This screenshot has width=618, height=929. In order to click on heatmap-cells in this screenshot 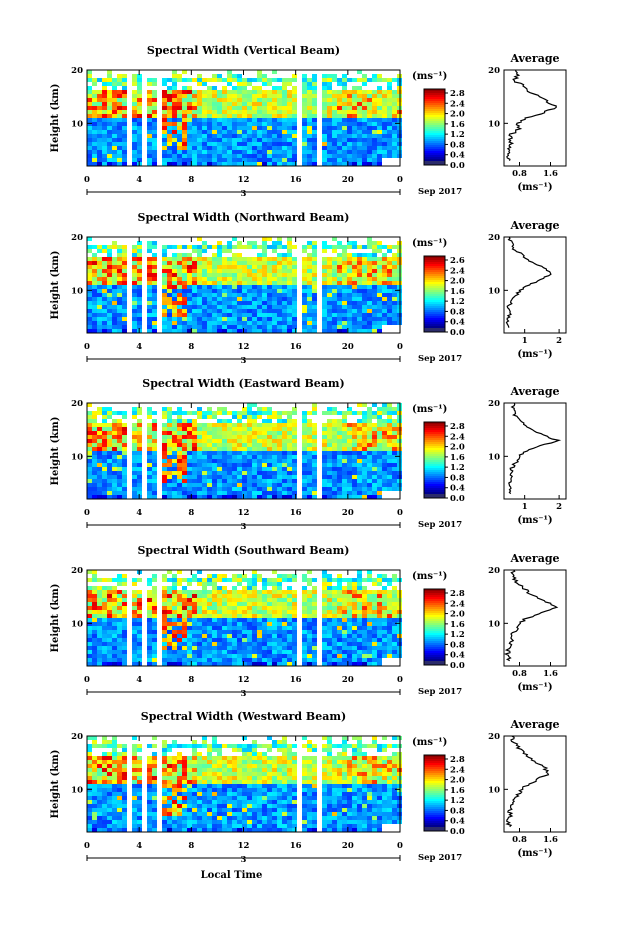, I will do `click(244, 618)`.